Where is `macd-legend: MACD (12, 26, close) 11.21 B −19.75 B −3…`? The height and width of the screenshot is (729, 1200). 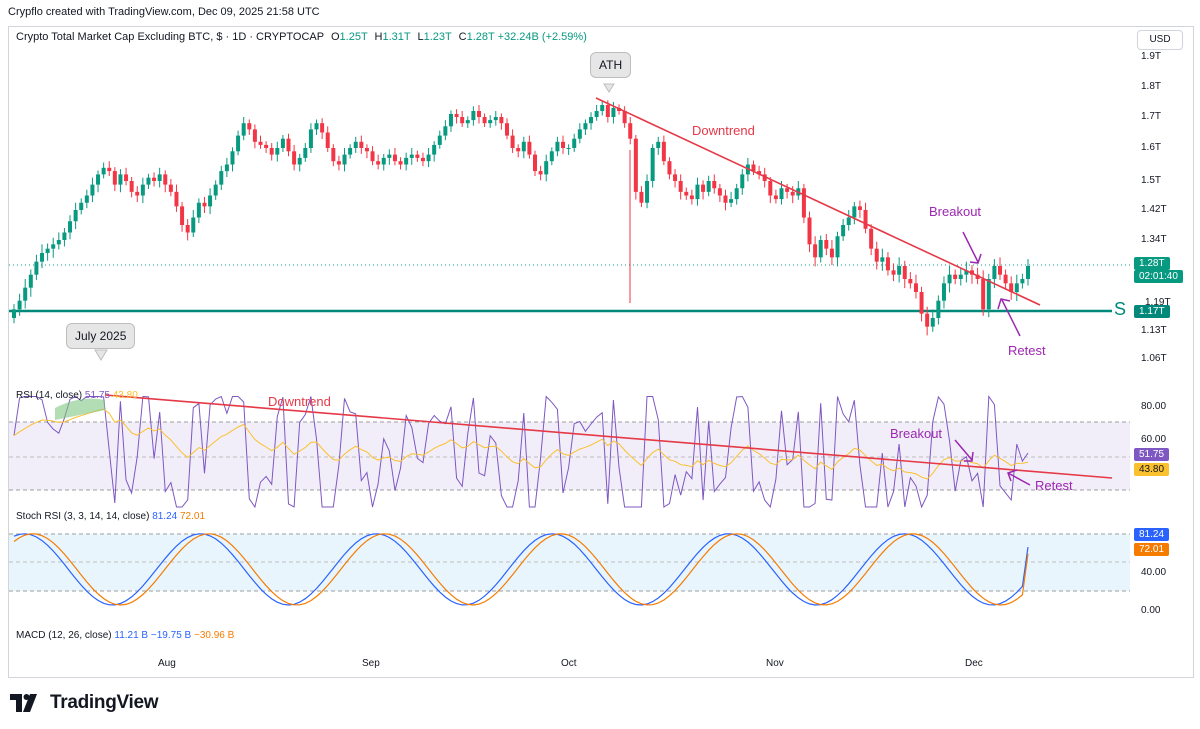 macd-legend: MACD (12, 26, close) 11.21 B −19.75 B −3… is located at coordinates (125, 635).